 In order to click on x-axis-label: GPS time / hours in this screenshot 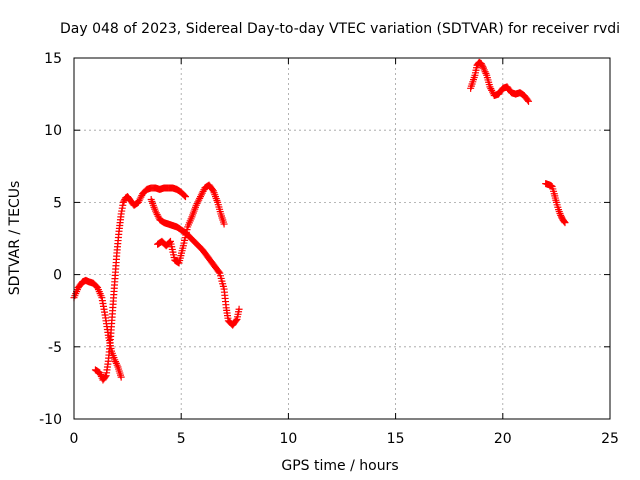, I will do `click(339, 466)`.